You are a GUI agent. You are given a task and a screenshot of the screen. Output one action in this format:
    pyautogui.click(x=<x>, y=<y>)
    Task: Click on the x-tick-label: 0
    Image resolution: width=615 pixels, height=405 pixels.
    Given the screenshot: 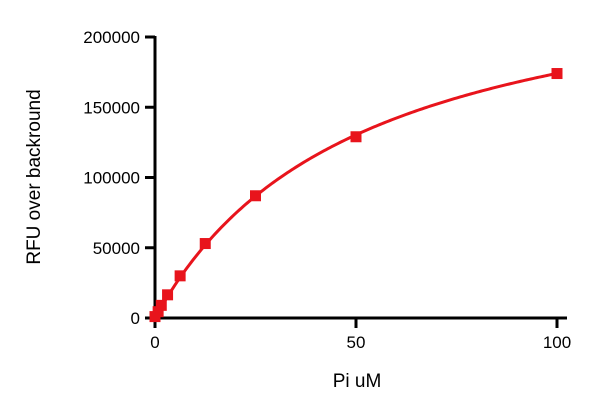 What is the action you would take?
    pyautogui.click(x=154, y=342)
    